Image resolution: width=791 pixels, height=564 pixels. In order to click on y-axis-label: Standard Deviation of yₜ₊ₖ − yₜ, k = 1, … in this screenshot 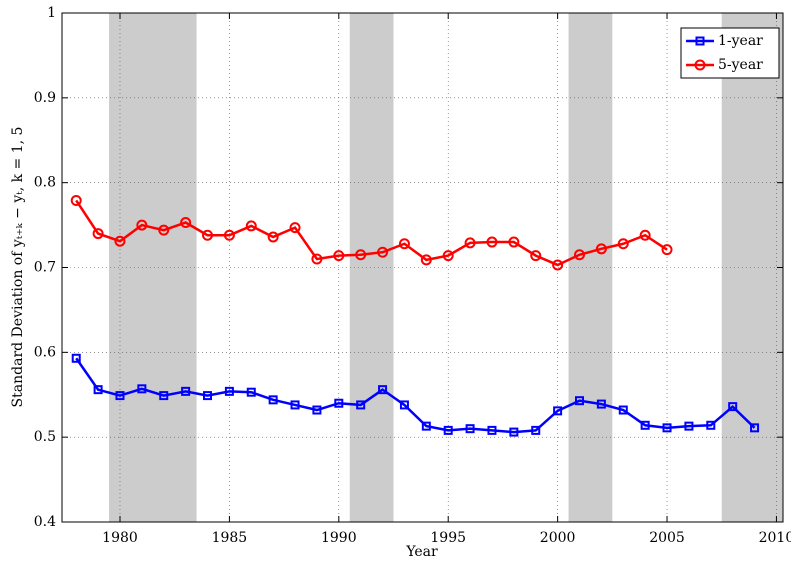, I will do `click(18, 267)`.